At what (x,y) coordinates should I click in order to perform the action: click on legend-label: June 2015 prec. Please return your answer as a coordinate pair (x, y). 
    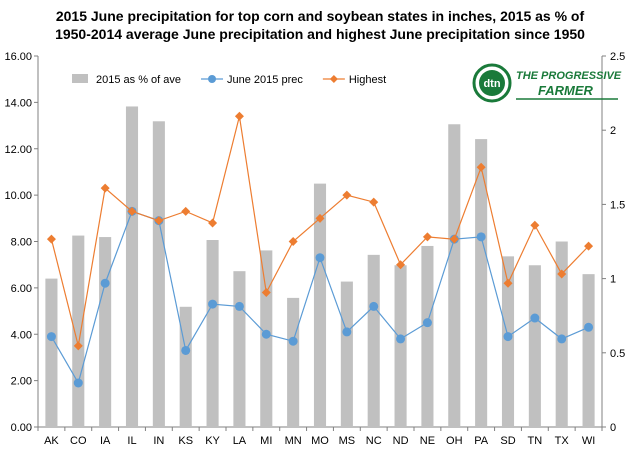
    Looking at the image, I should click on (265, 80).